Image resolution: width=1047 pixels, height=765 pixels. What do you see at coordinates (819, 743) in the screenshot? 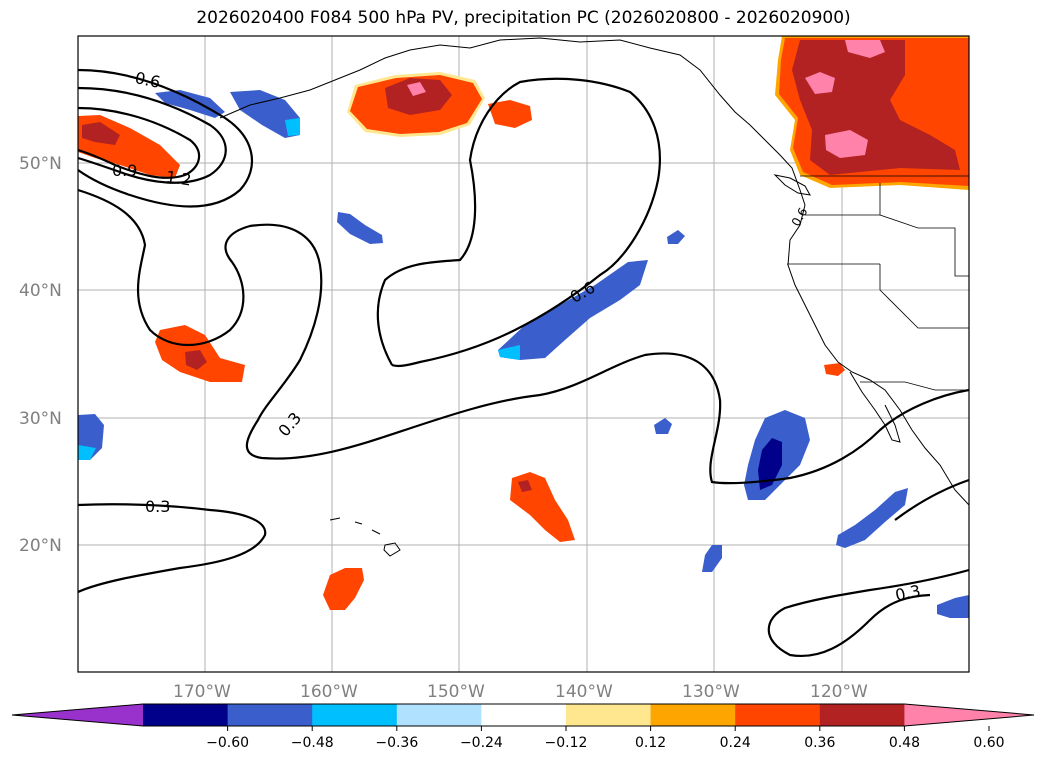
I see `colorbar-tick-label: 0.36` at bounding box center [819, 743].